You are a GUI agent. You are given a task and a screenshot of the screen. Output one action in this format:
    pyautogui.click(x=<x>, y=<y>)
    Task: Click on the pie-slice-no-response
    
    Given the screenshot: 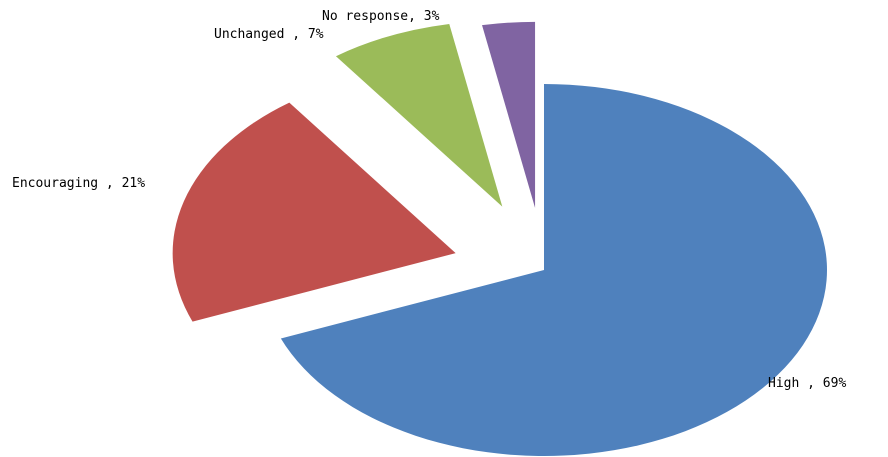 What is the action you would take?
    pyautogui.click(x=509, y=114)
    